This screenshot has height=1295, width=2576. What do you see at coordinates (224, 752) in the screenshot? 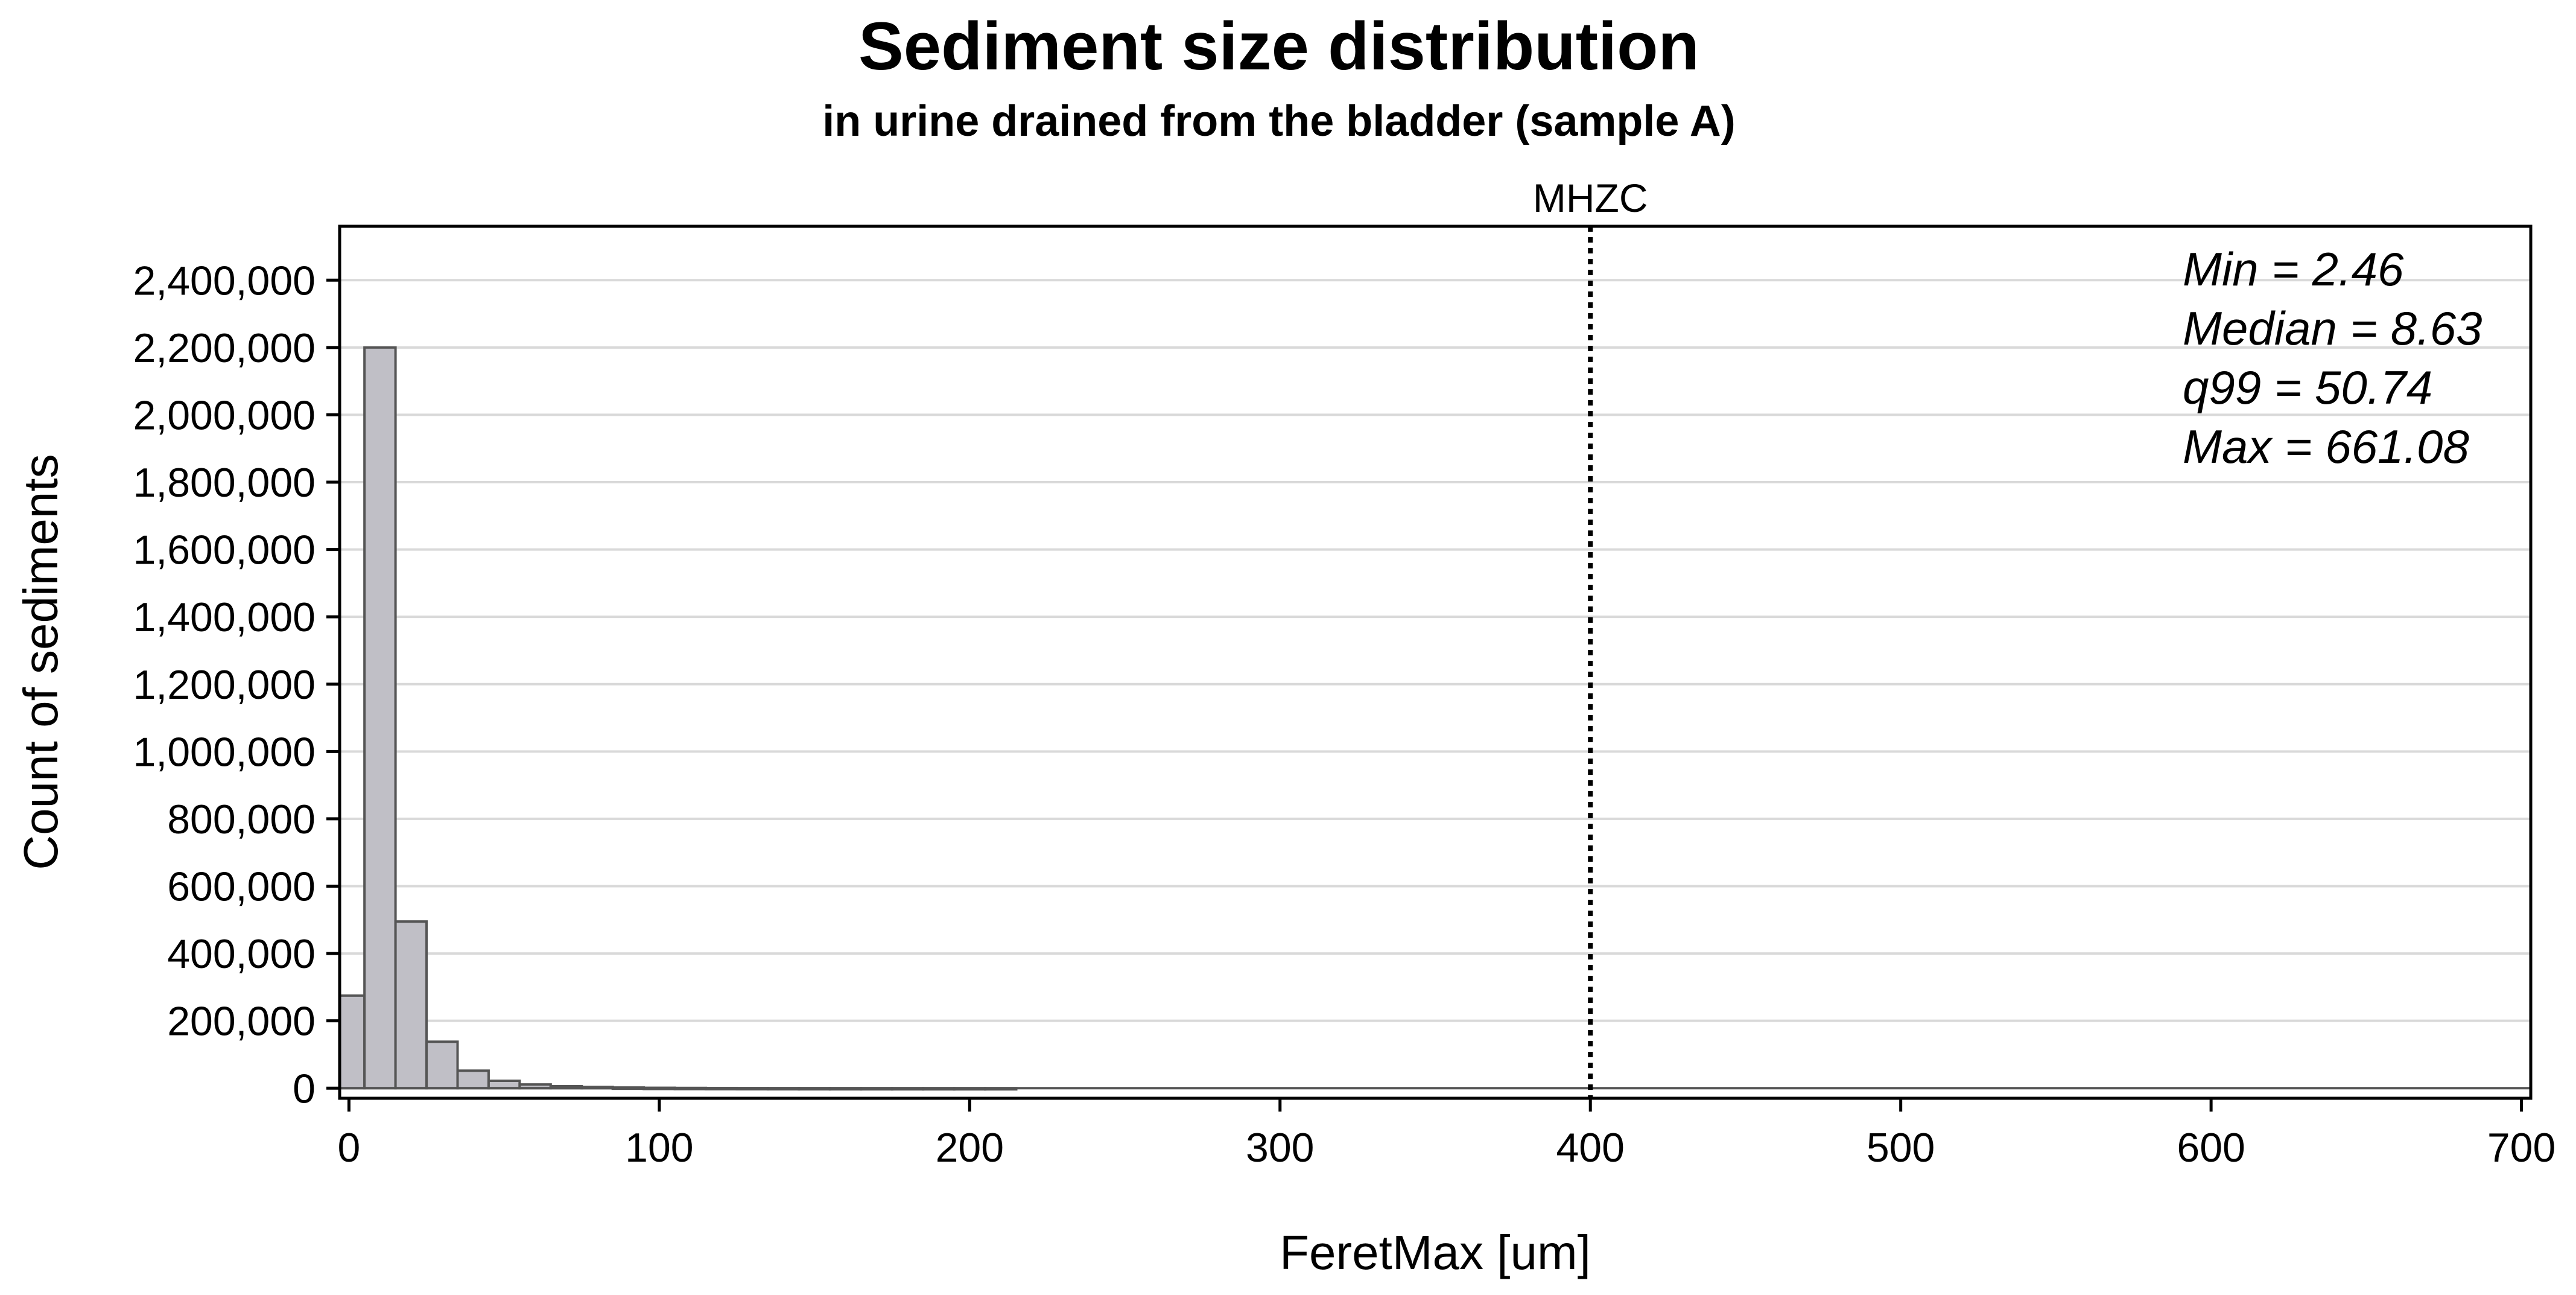
I see `y-tick-label: 1,000,000` at bounding box center [224, 752].